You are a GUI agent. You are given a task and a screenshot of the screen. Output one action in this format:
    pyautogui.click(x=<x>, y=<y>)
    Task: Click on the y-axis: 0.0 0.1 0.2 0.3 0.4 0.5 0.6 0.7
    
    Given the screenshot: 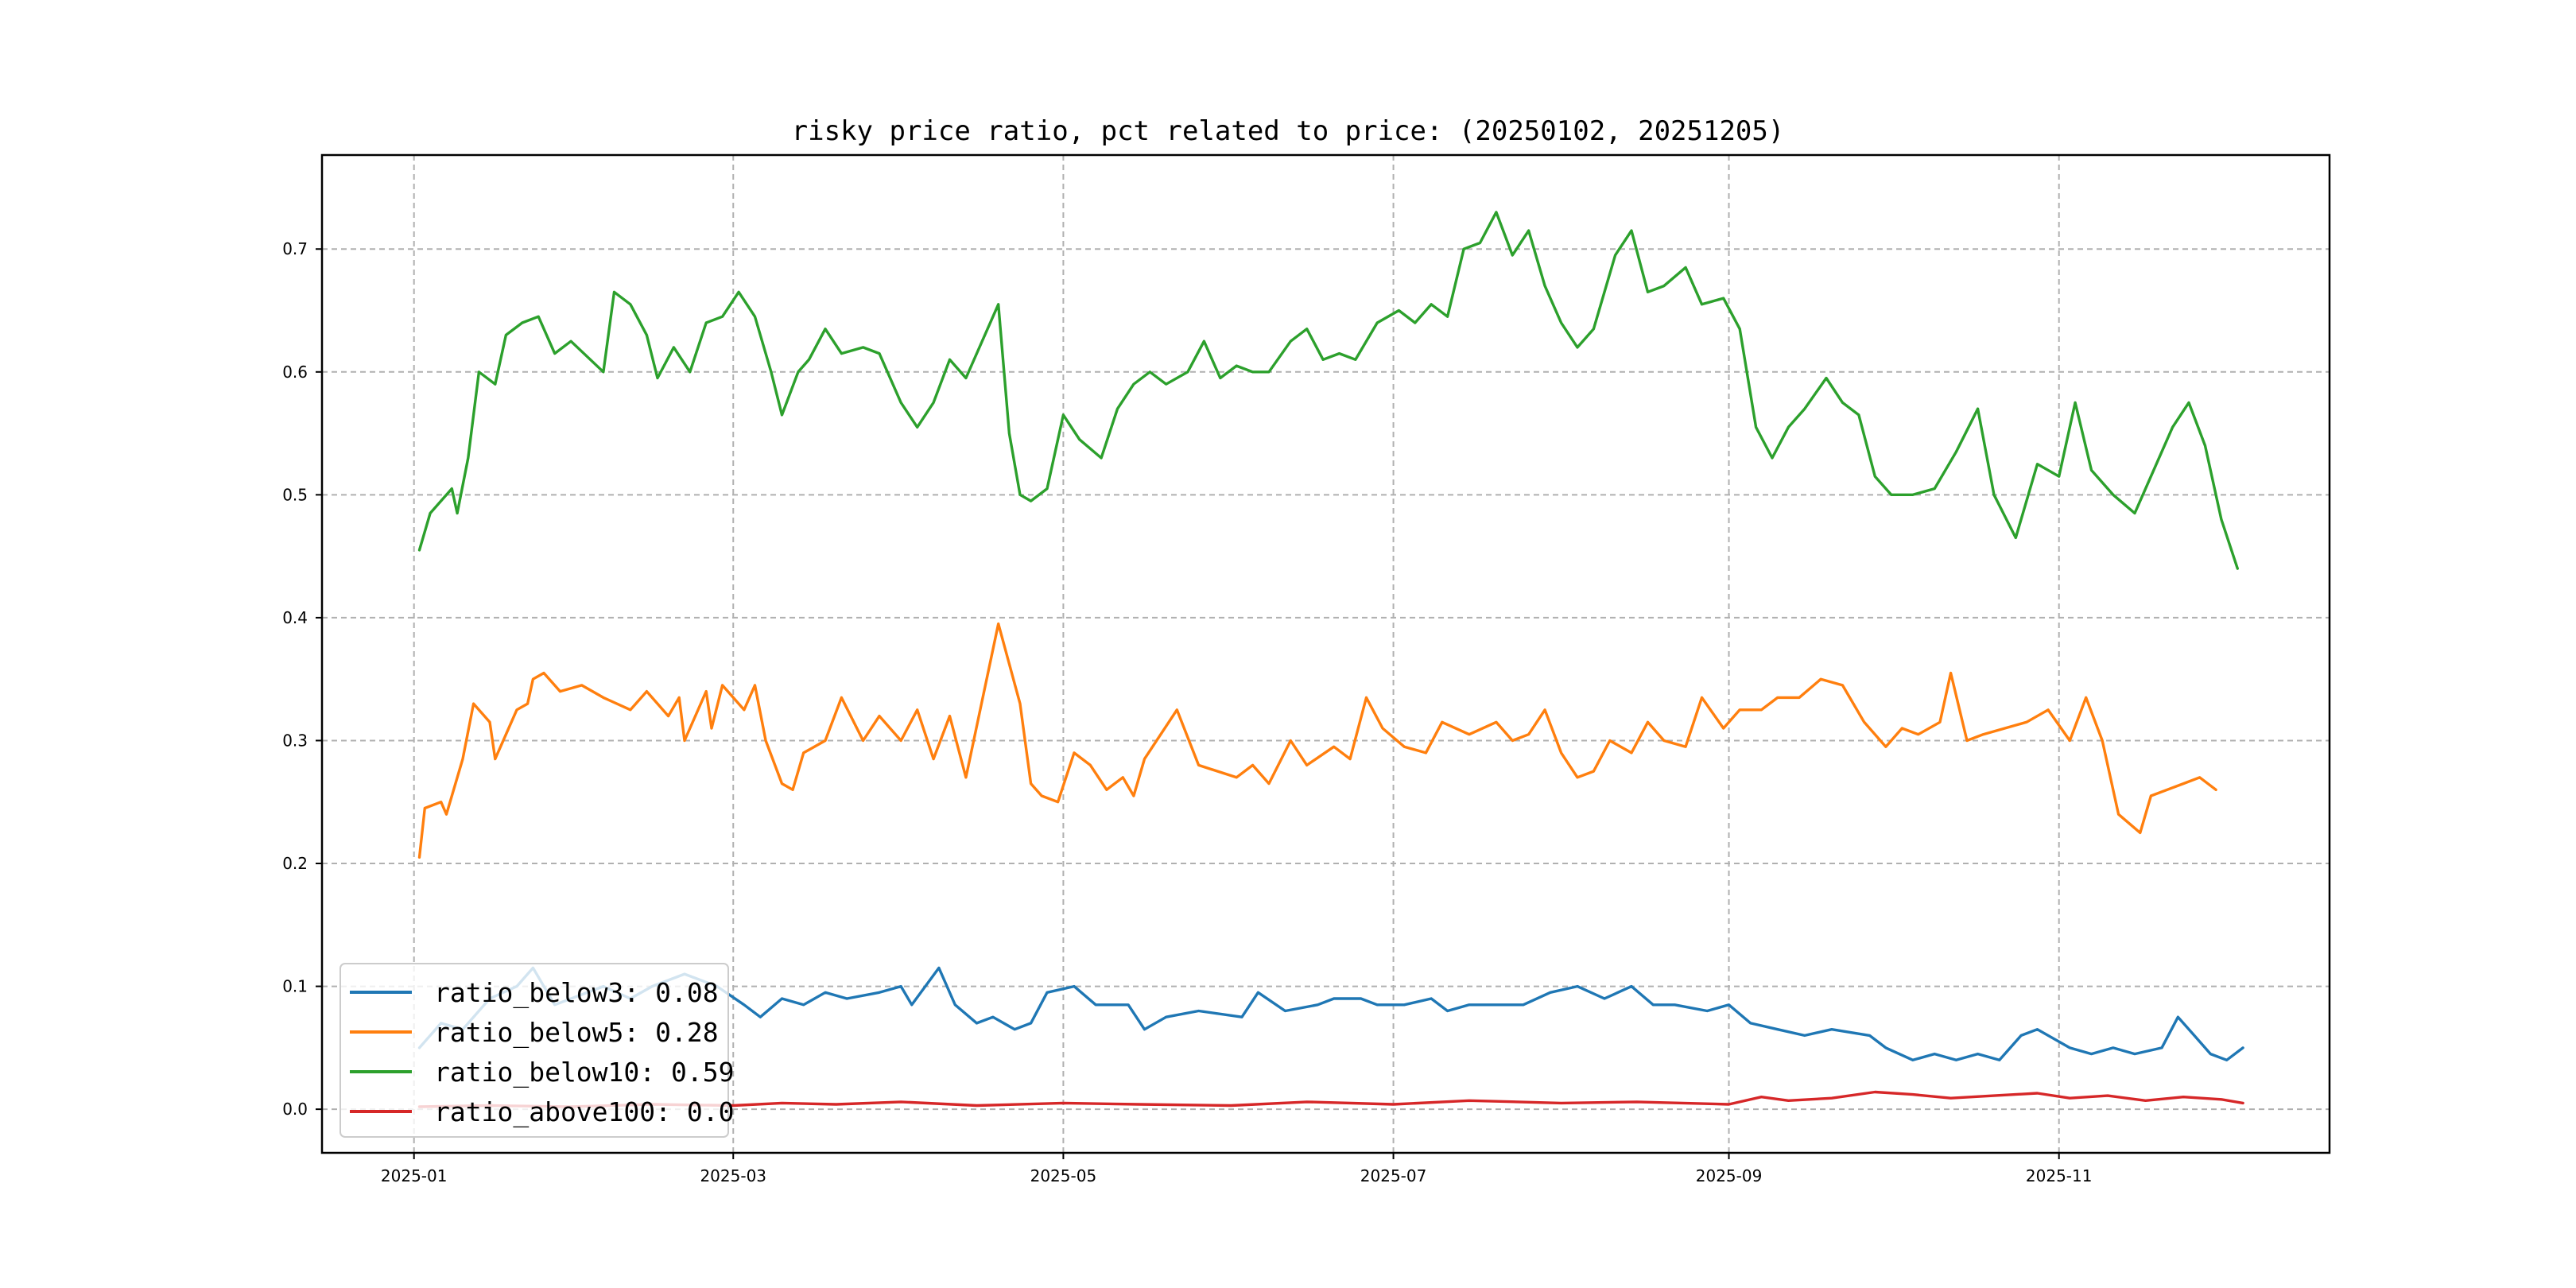 What is the action you would take?
    pyautogui.click(x=302, y=679)
    